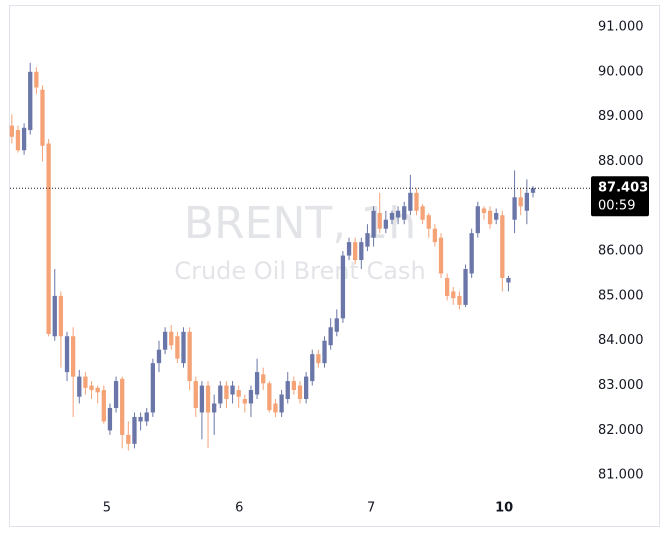  What do you see at coordinates (621, 161) in the screenshot?
I see `y-tick-label: 88.000` at bounding box center [621, 161].